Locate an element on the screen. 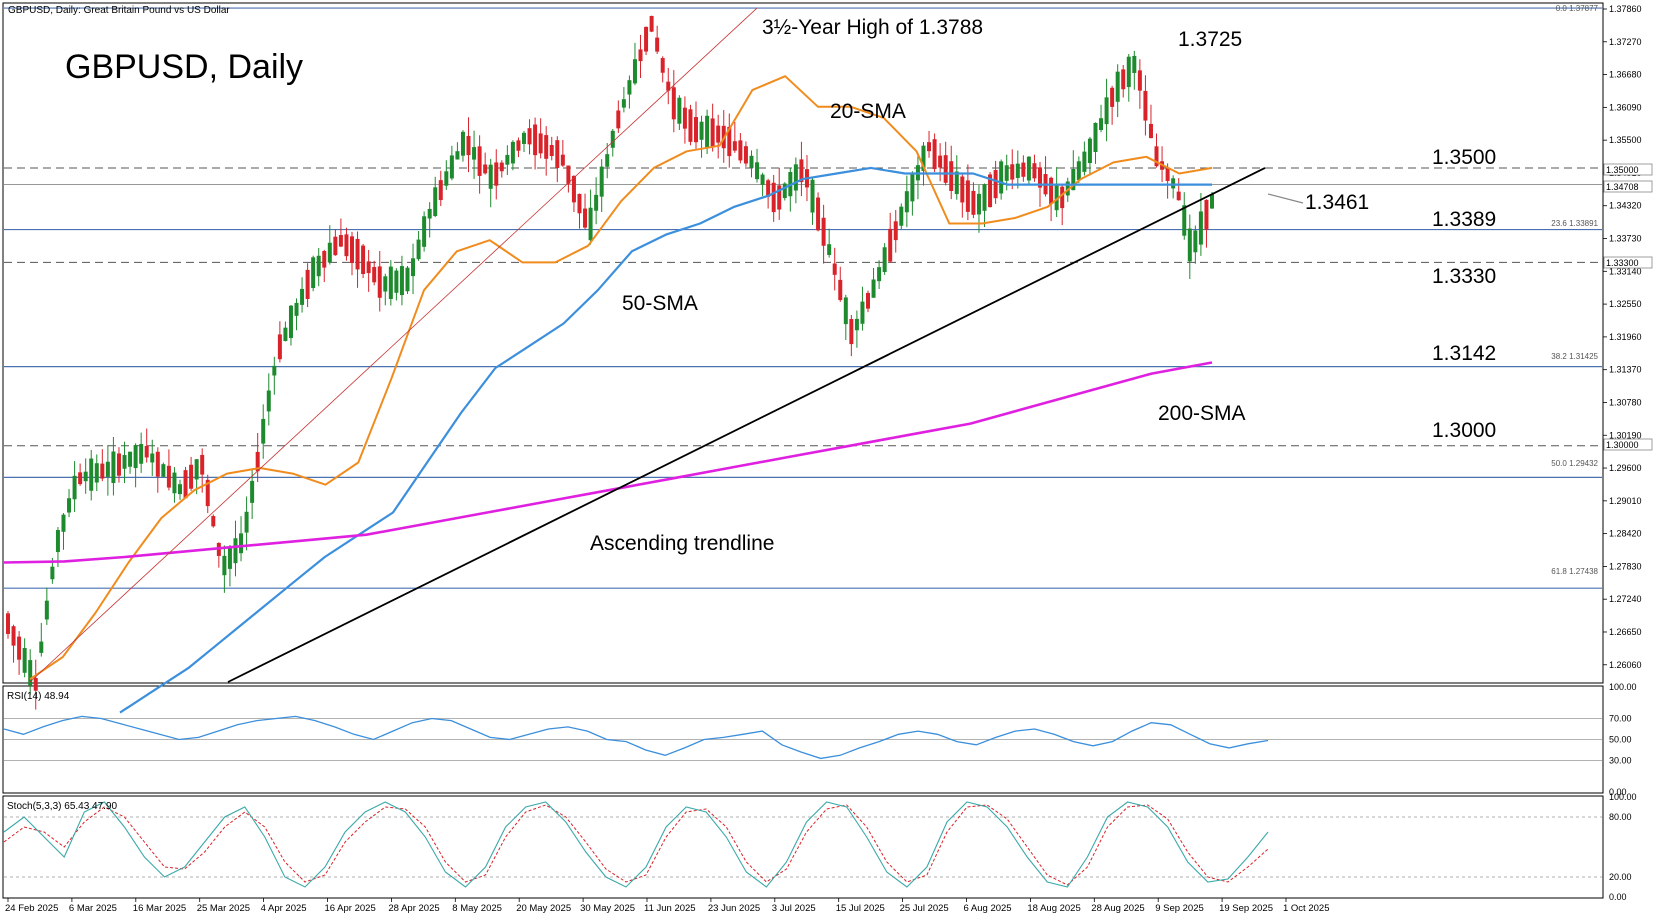 Image resolution: width=1657 pixels, height=913 pixels. time-tick-label: 25 Mar 2025 is located at coordinates (223, 908).